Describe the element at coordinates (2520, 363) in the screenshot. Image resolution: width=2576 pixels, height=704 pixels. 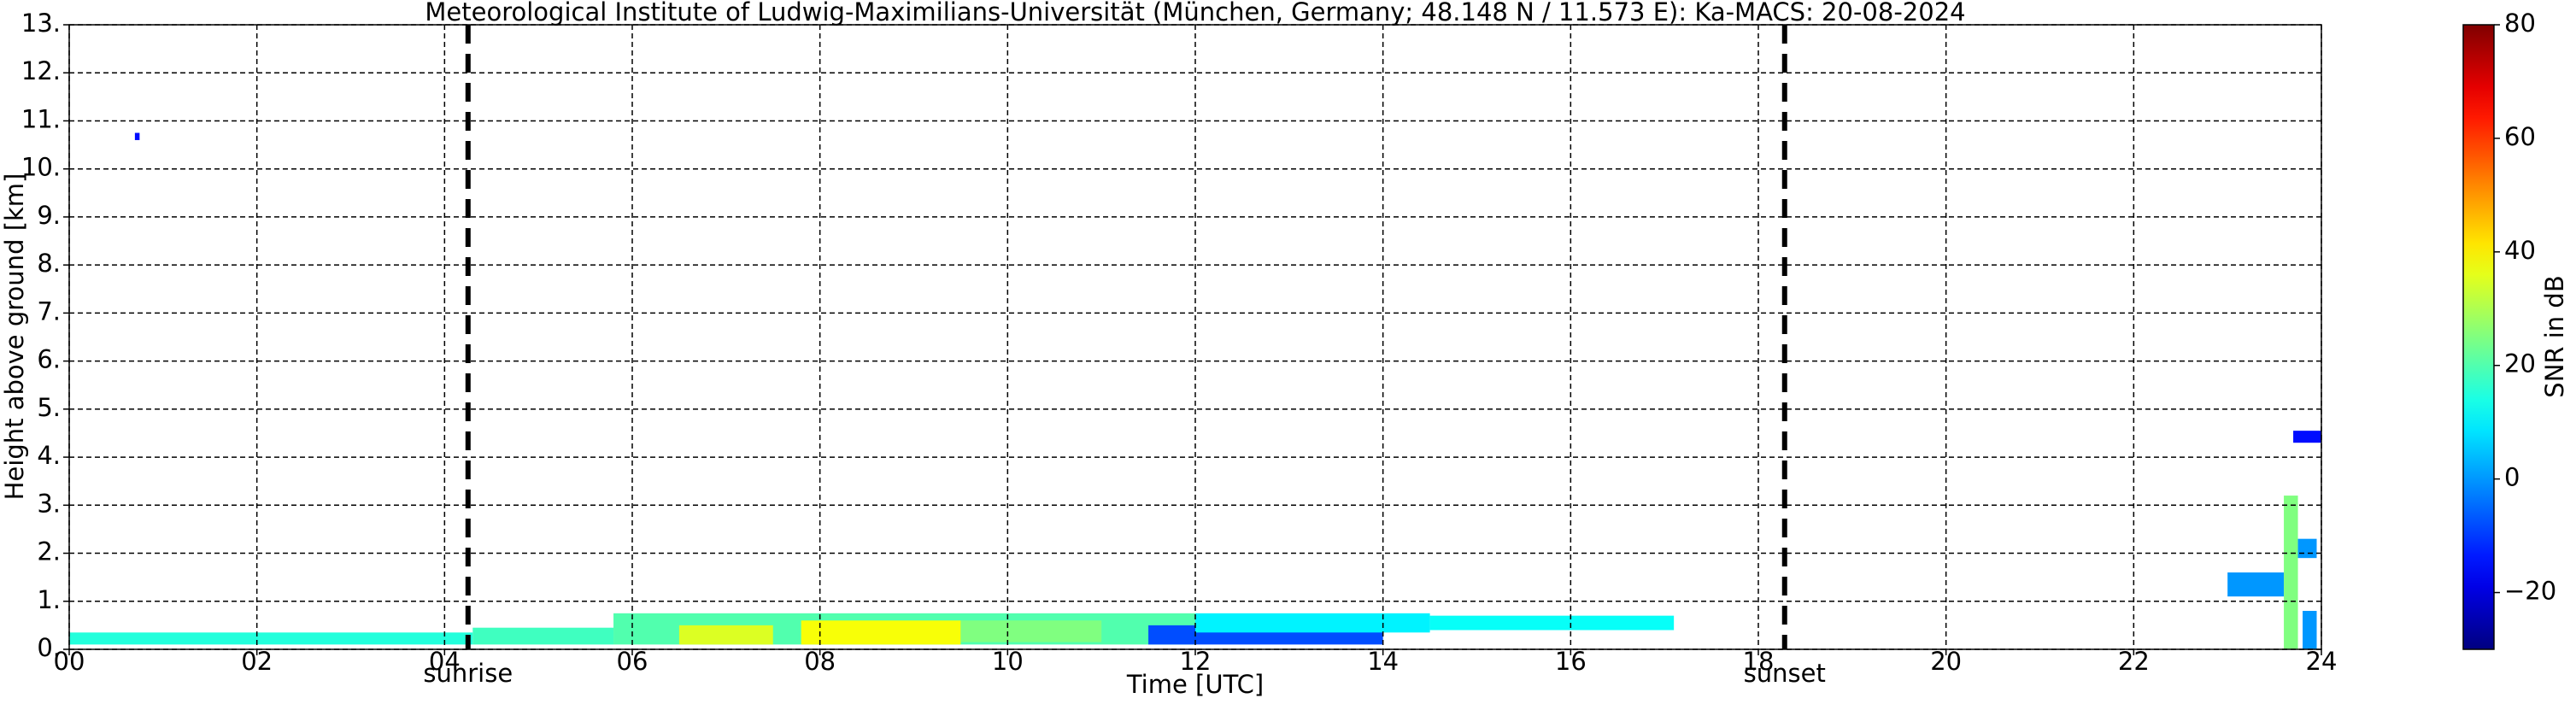
I see `colorbar-tick-label: 20` at that location.